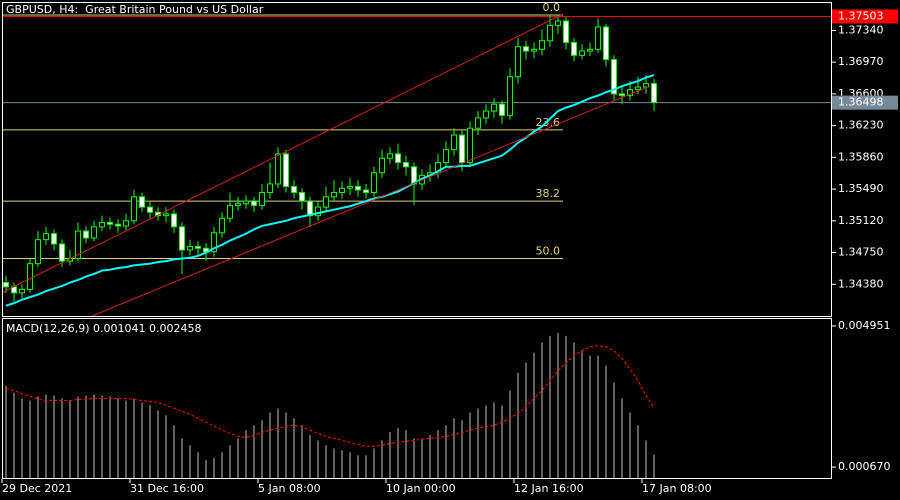 Image resolution: width=900 pixels, height=500 pixels. What do you see at coordinates (864, 466) in the screenshot?
I see `y-tick-label: 0.000670` at bounding box center [864, 466].